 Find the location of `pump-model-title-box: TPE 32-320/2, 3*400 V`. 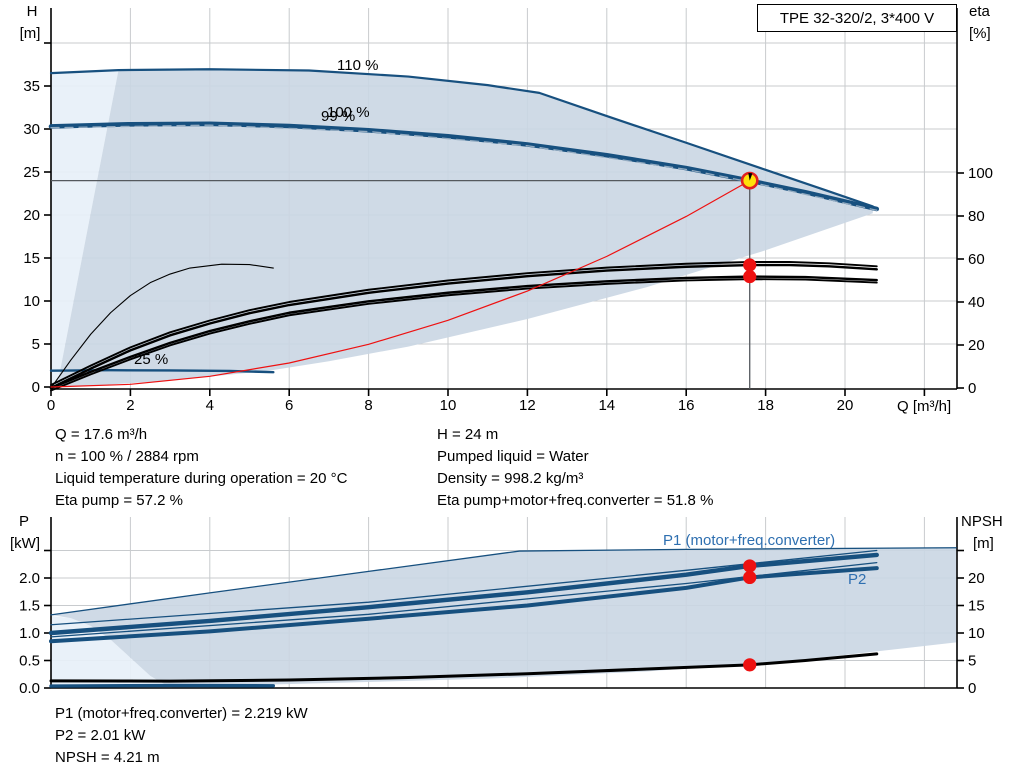

pump-model-title-box: TPE 32-320/2, 3*400 V is located at coordinates (857, 18).